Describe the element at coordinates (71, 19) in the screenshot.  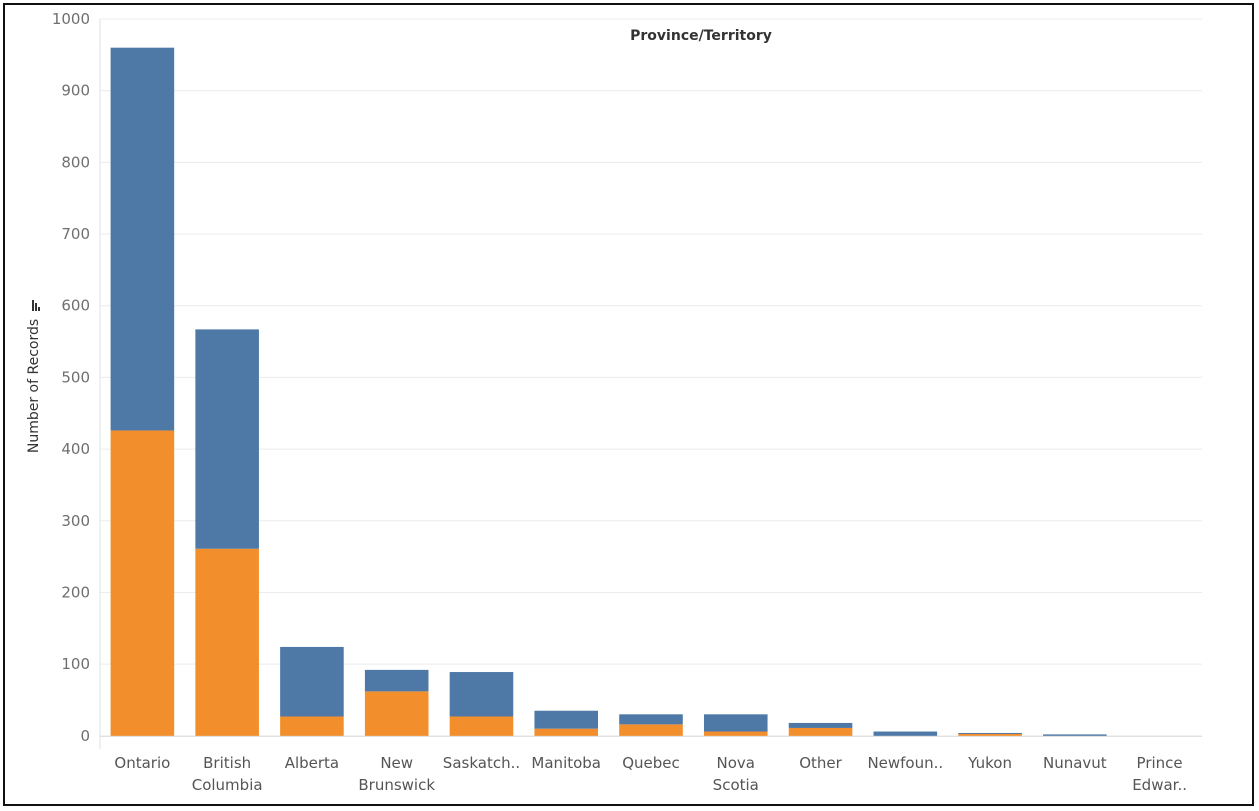
I see `y-tick-label: 1000` at that location.